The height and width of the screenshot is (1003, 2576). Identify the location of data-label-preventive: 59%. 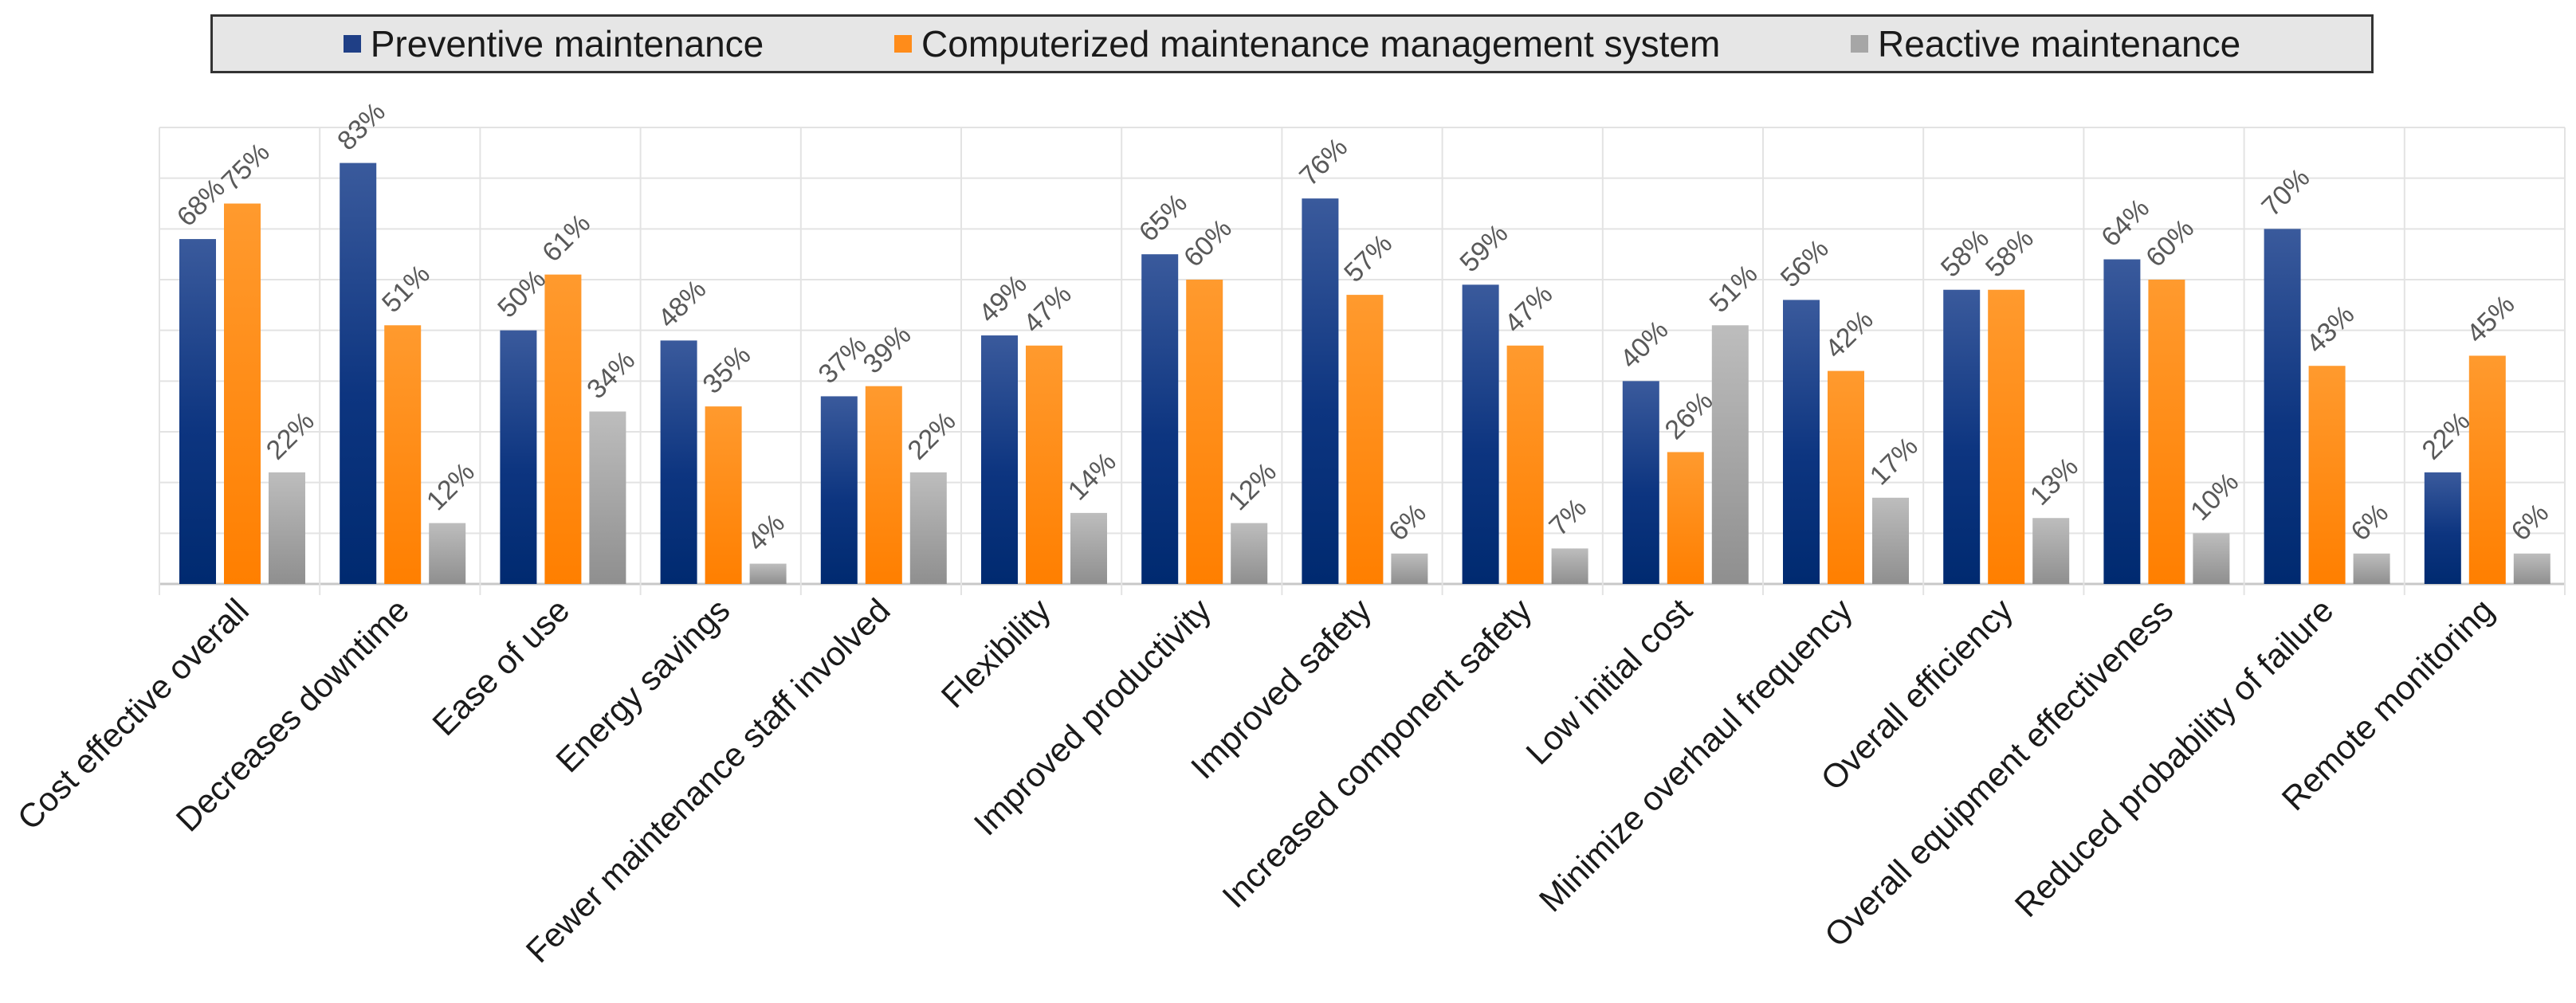
(1484, 248).